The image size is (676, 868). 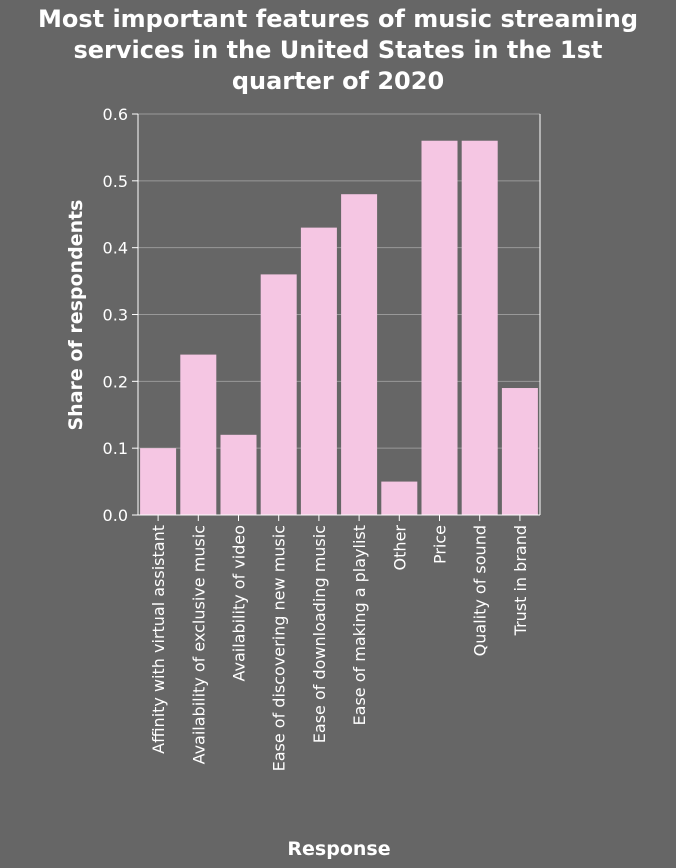 What do you see at coordinates (239, 603) in the screenshot?
I see `x-tick-label: Availability of video` at bounding box center [239, 603].